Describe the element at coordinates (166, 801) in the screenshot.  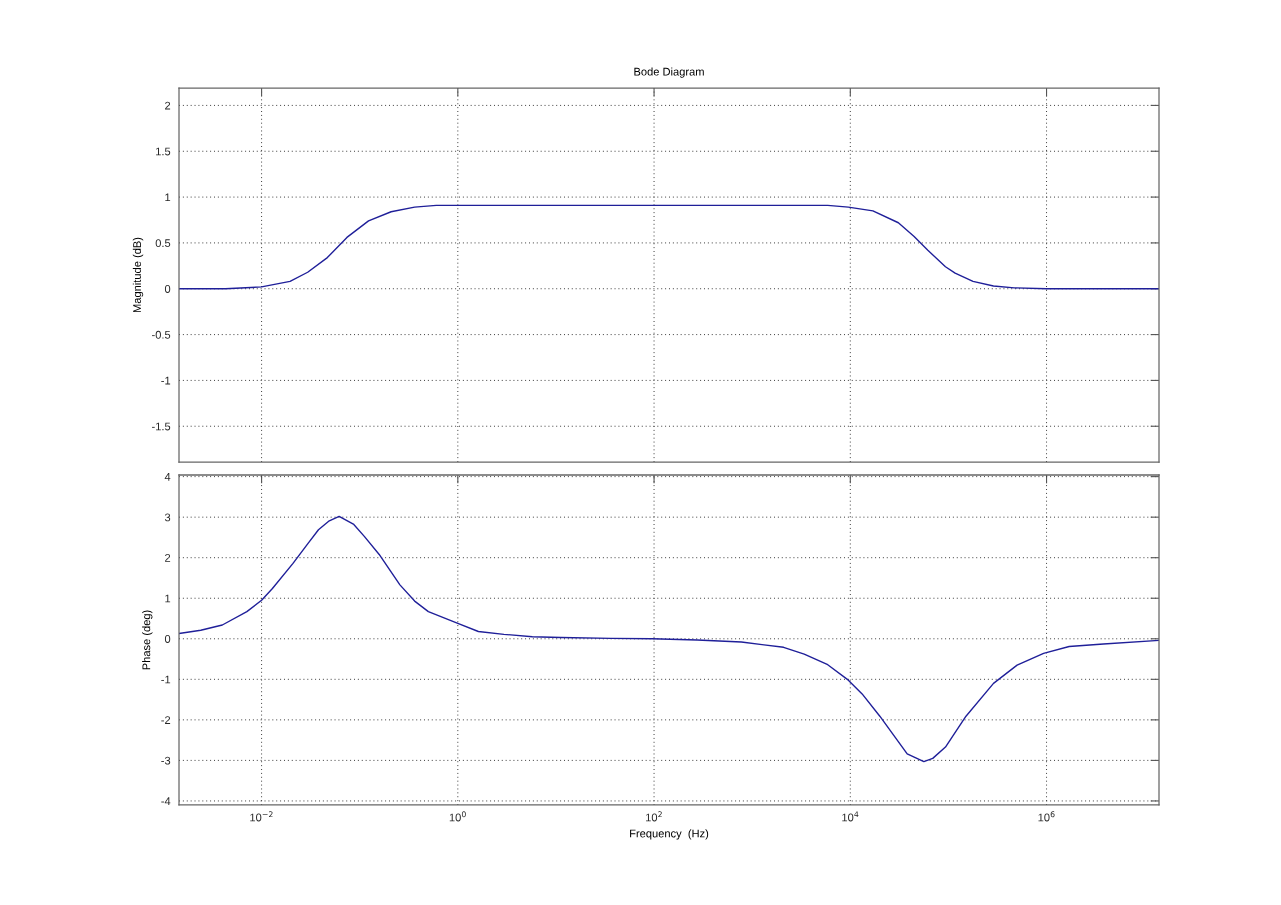
I see `y-tick-label: -4` at that location.